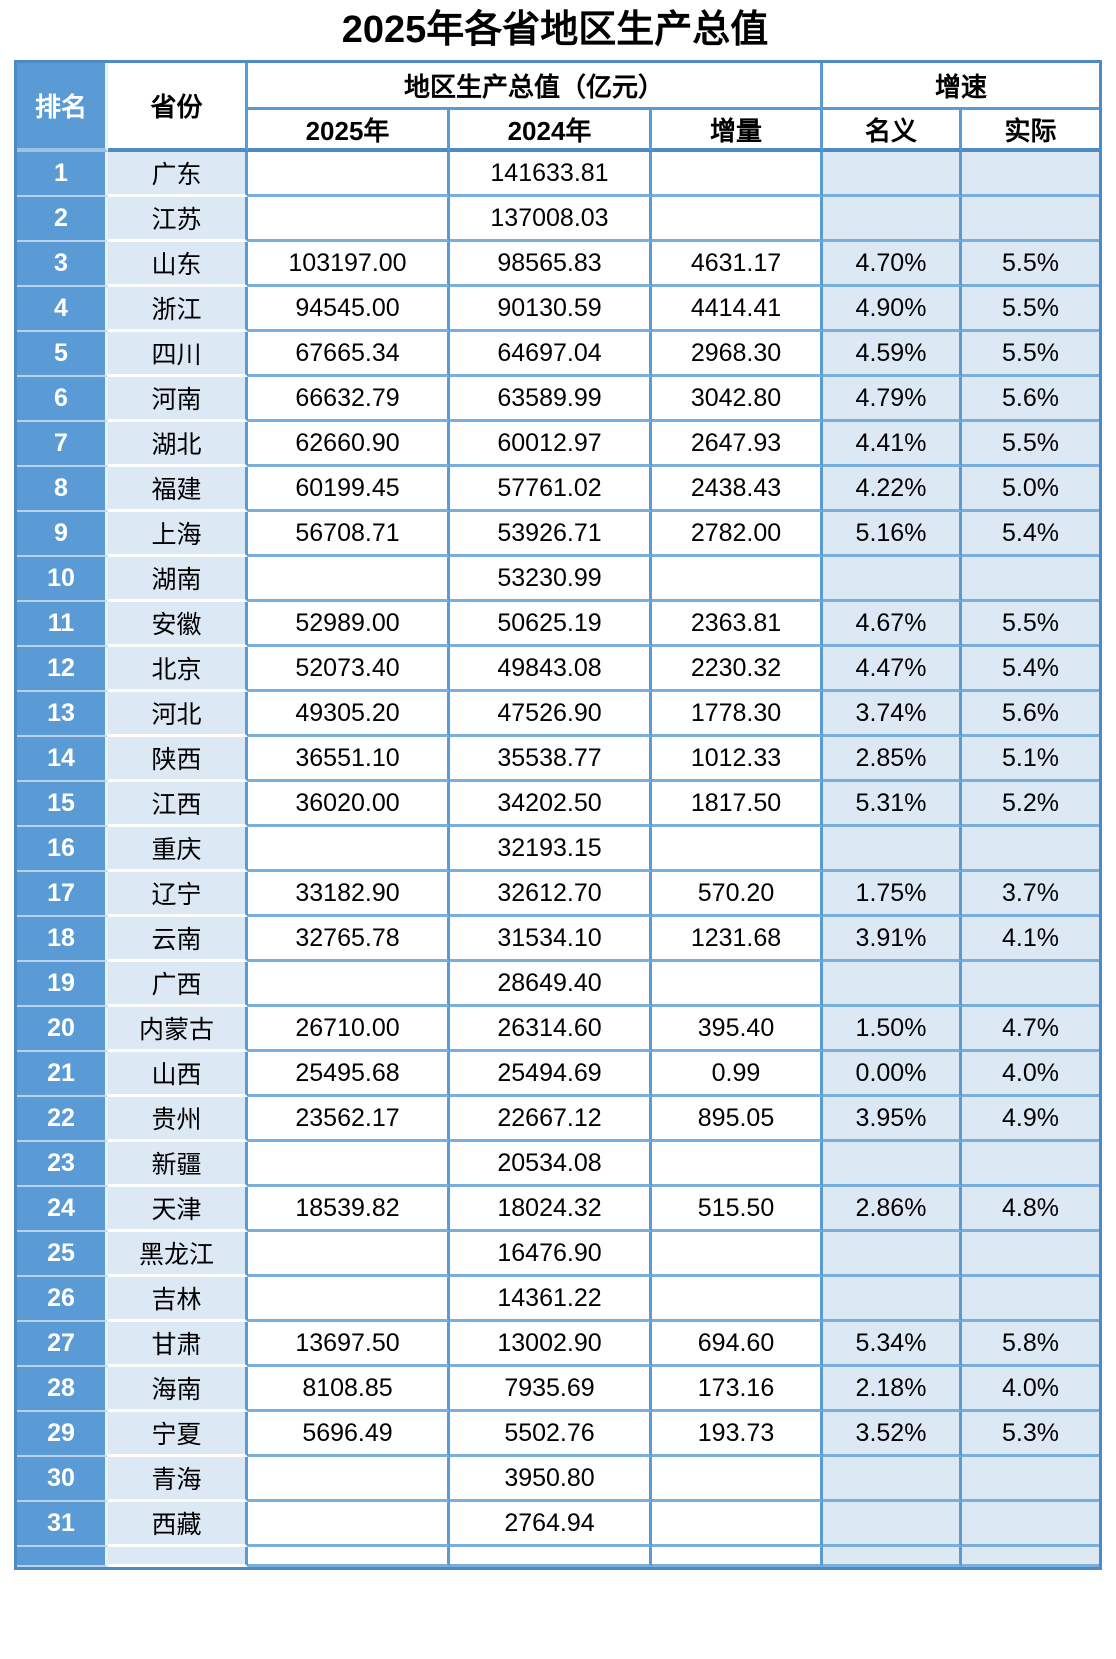 The height and width of the screenshot is (1659, 1116). What do you see at coordinates (551, 1344) in the screenshot?
I see `gdp-2024-cell: 13002.90` at bounding box center [551, 1344].